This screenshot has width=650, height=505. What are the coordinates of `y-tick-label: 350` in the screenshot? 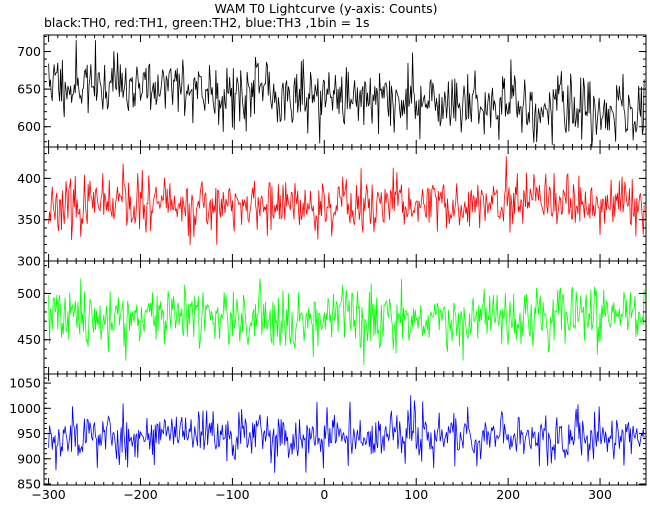 It's located at (29, 219).